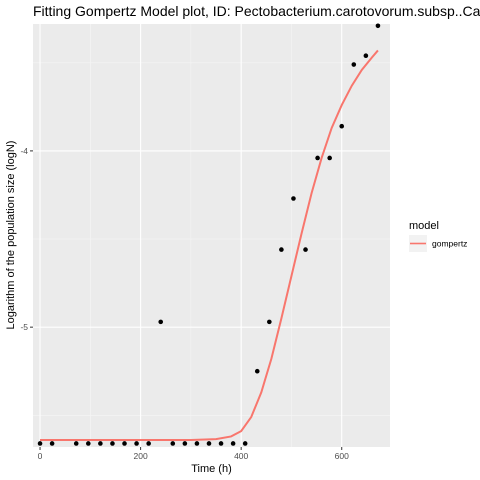 Image resolution: width=480 pixels, height=480 pixels. Describe the element at coordinates (40, 456) in the screenshot. I see `x-tick-label: 0` at that location.